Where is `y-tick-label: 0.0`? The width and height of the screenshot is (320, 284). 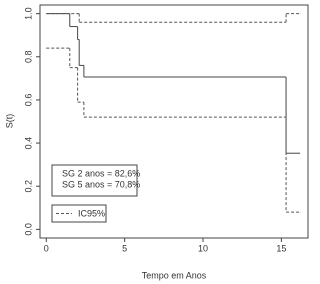 y-tick-label: 0.0 is located at coordinates (28, 229).